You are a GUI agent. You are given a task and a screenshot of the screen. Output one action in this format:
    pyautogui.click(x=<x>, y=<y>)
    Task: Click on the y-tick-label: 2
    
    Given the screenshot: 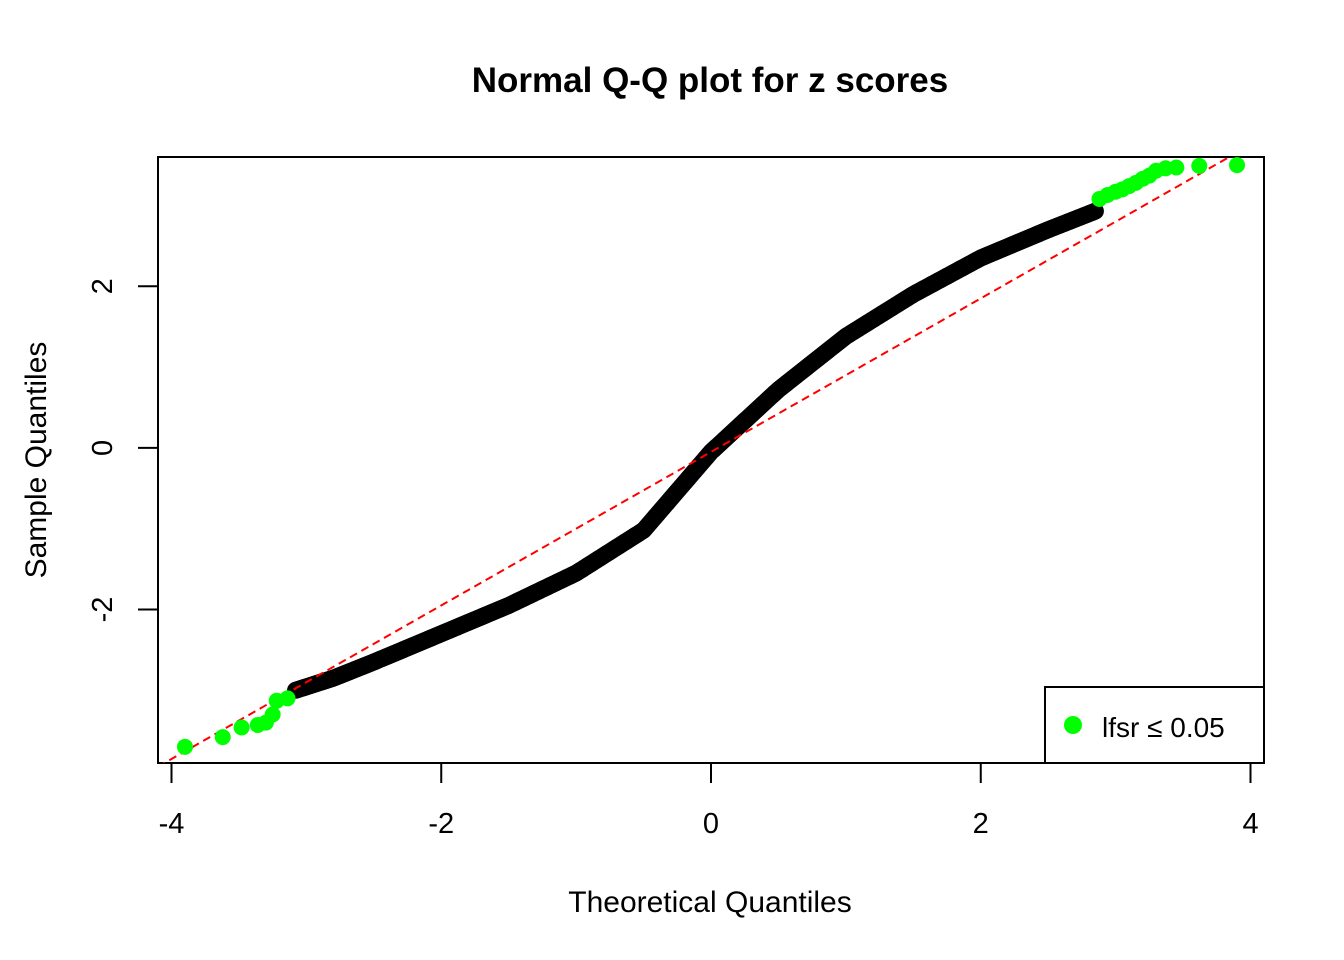 What is the action you would take?
    pyautogui.click(x=103, y=286)
    